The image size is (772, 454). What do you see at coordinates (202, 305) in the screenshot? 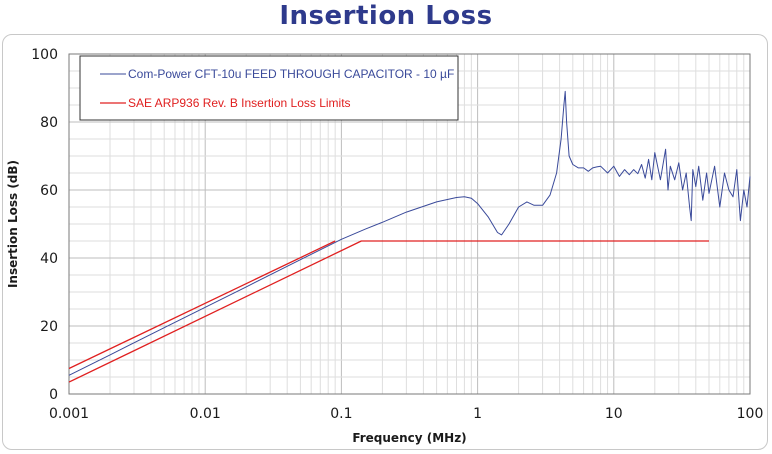
I see `series-line-limits-upper` at bounding box center [202, 305].